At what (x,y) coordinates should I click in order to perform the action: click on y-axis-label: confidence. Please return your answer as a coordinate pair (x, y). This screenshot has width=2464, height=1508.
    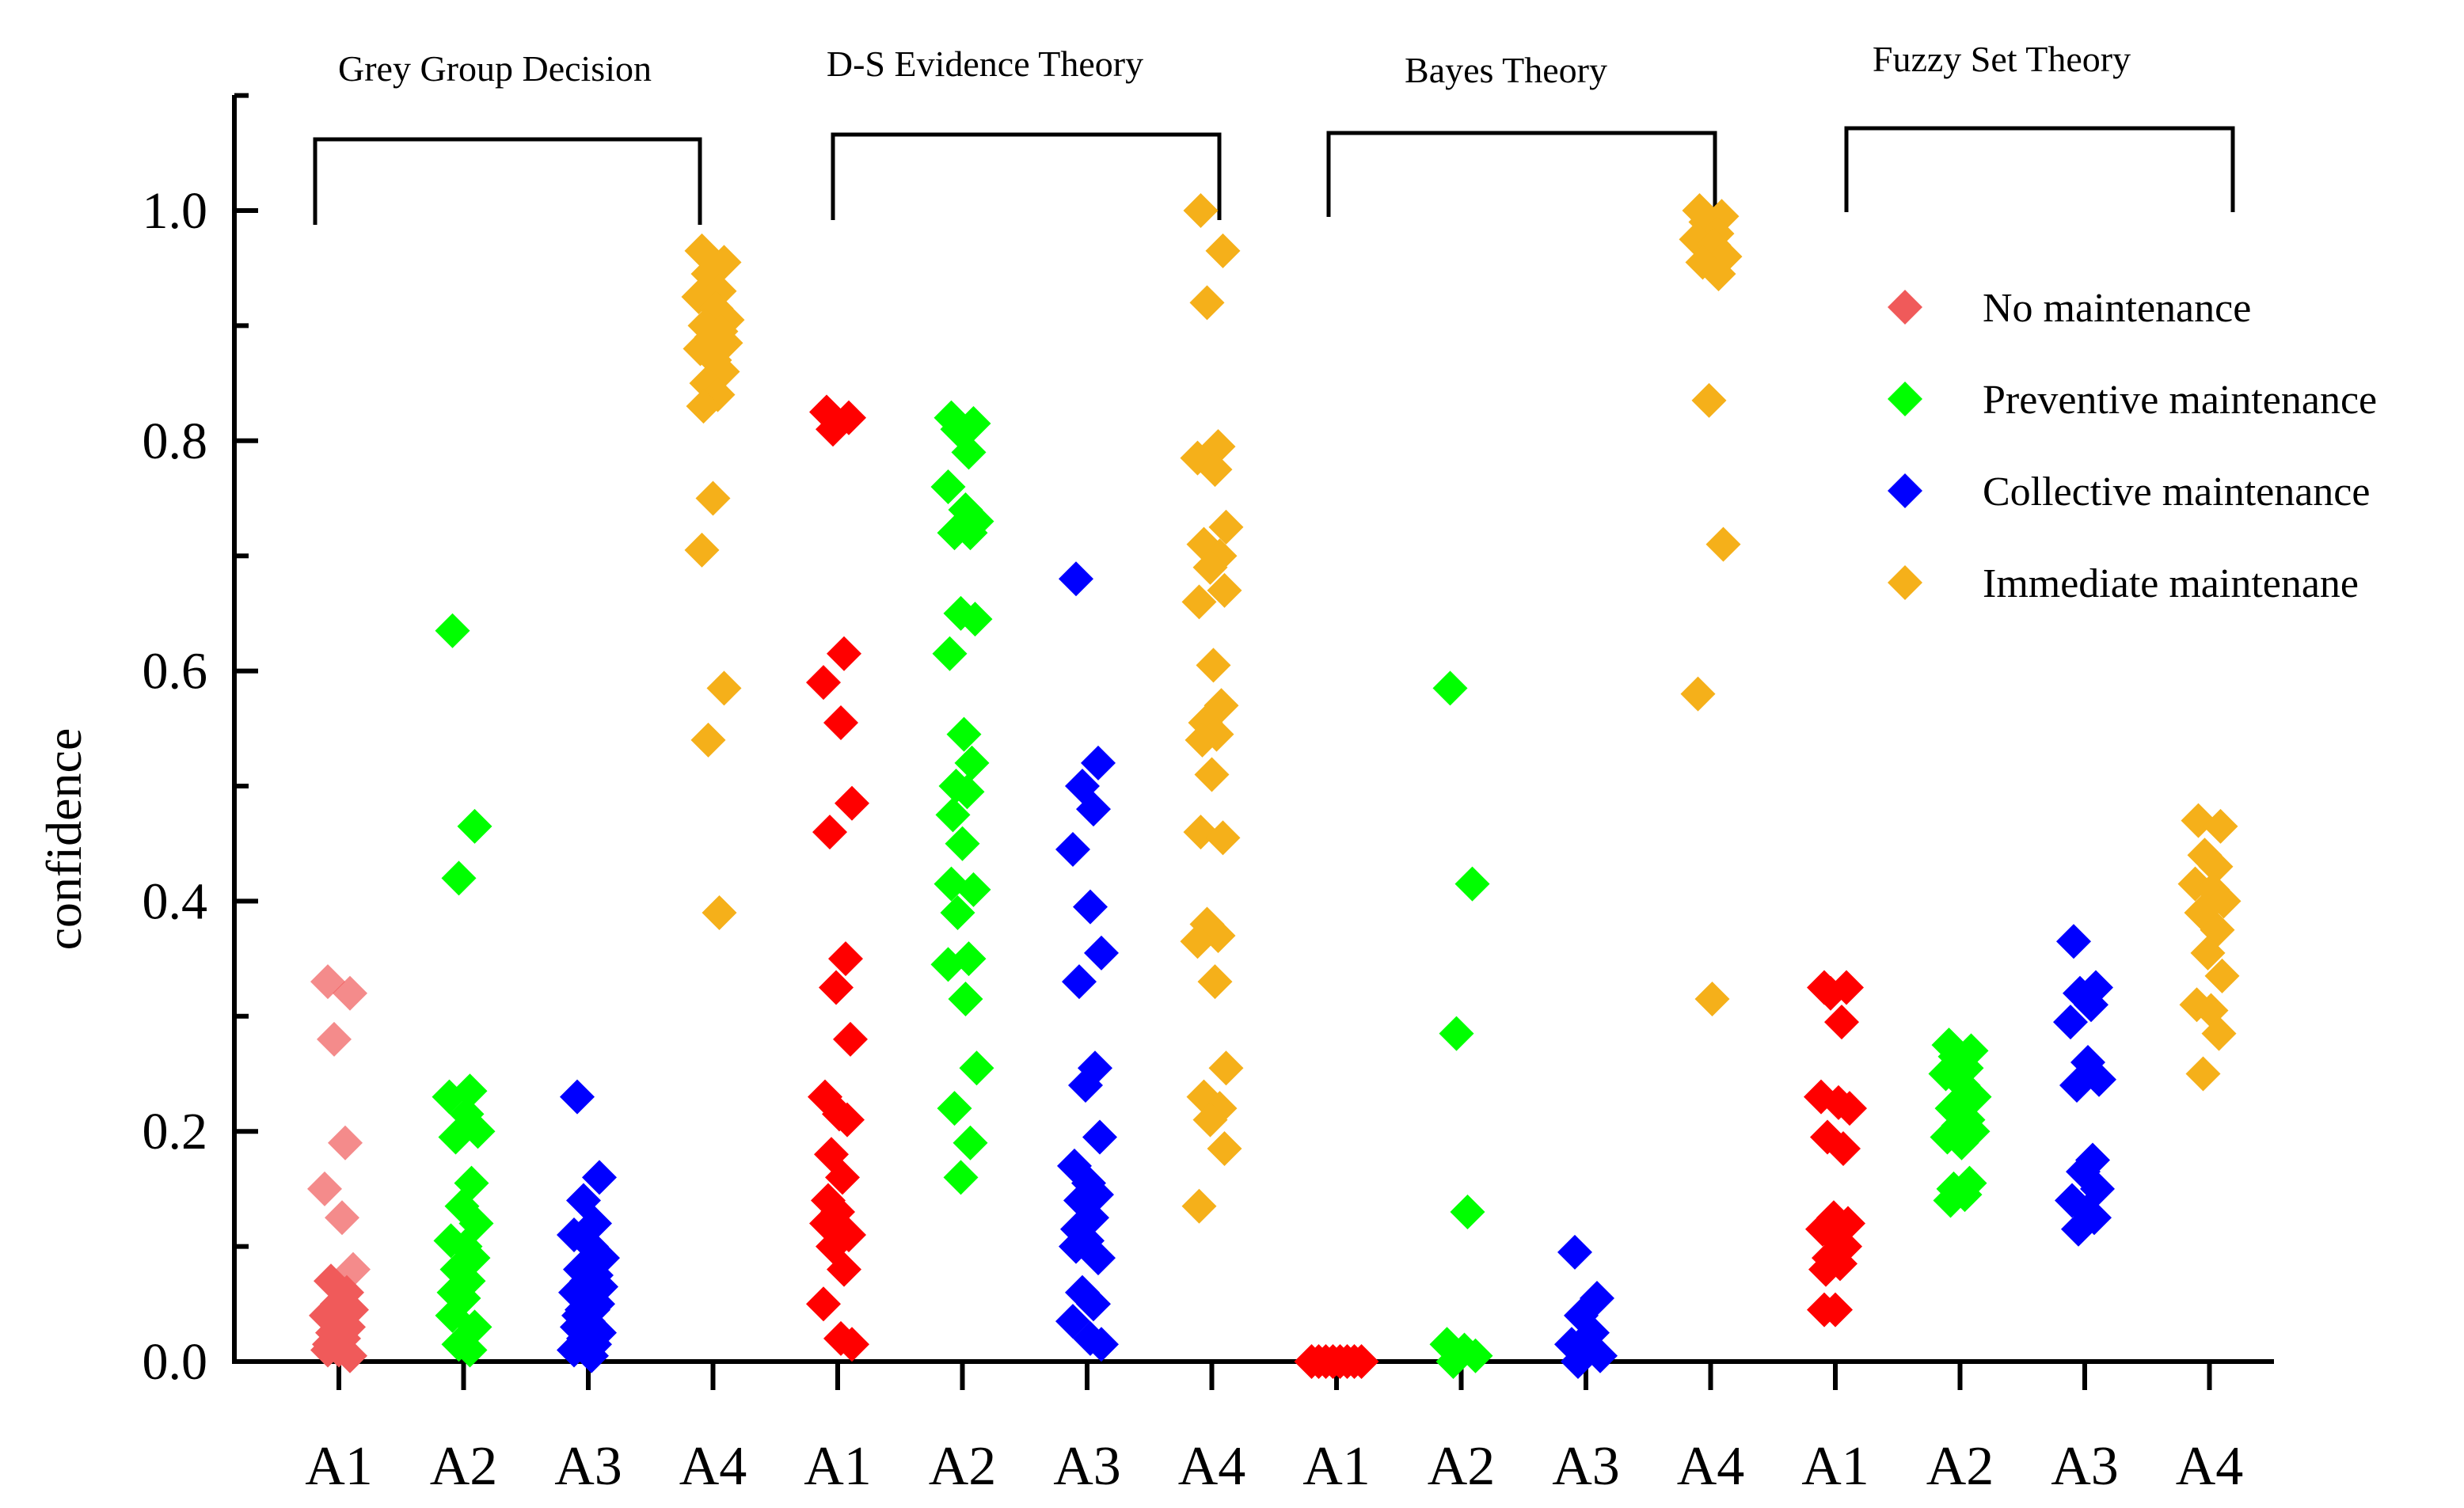
    Looking at the image, I should click on (64, 839).